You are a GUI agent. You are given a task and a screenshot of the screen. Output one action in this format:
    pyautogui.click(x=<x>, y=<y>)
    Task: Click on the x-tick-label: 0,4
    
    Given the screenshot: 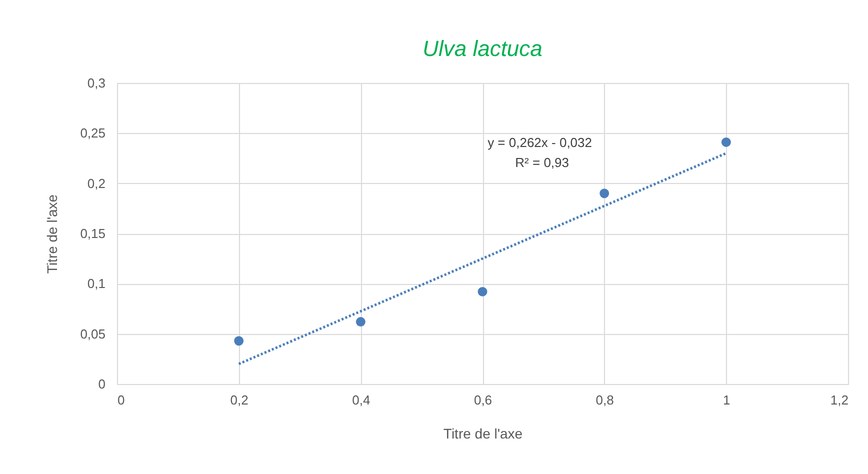 What is the action you would take?
    pyautogui.click(x=361, y=400)
    